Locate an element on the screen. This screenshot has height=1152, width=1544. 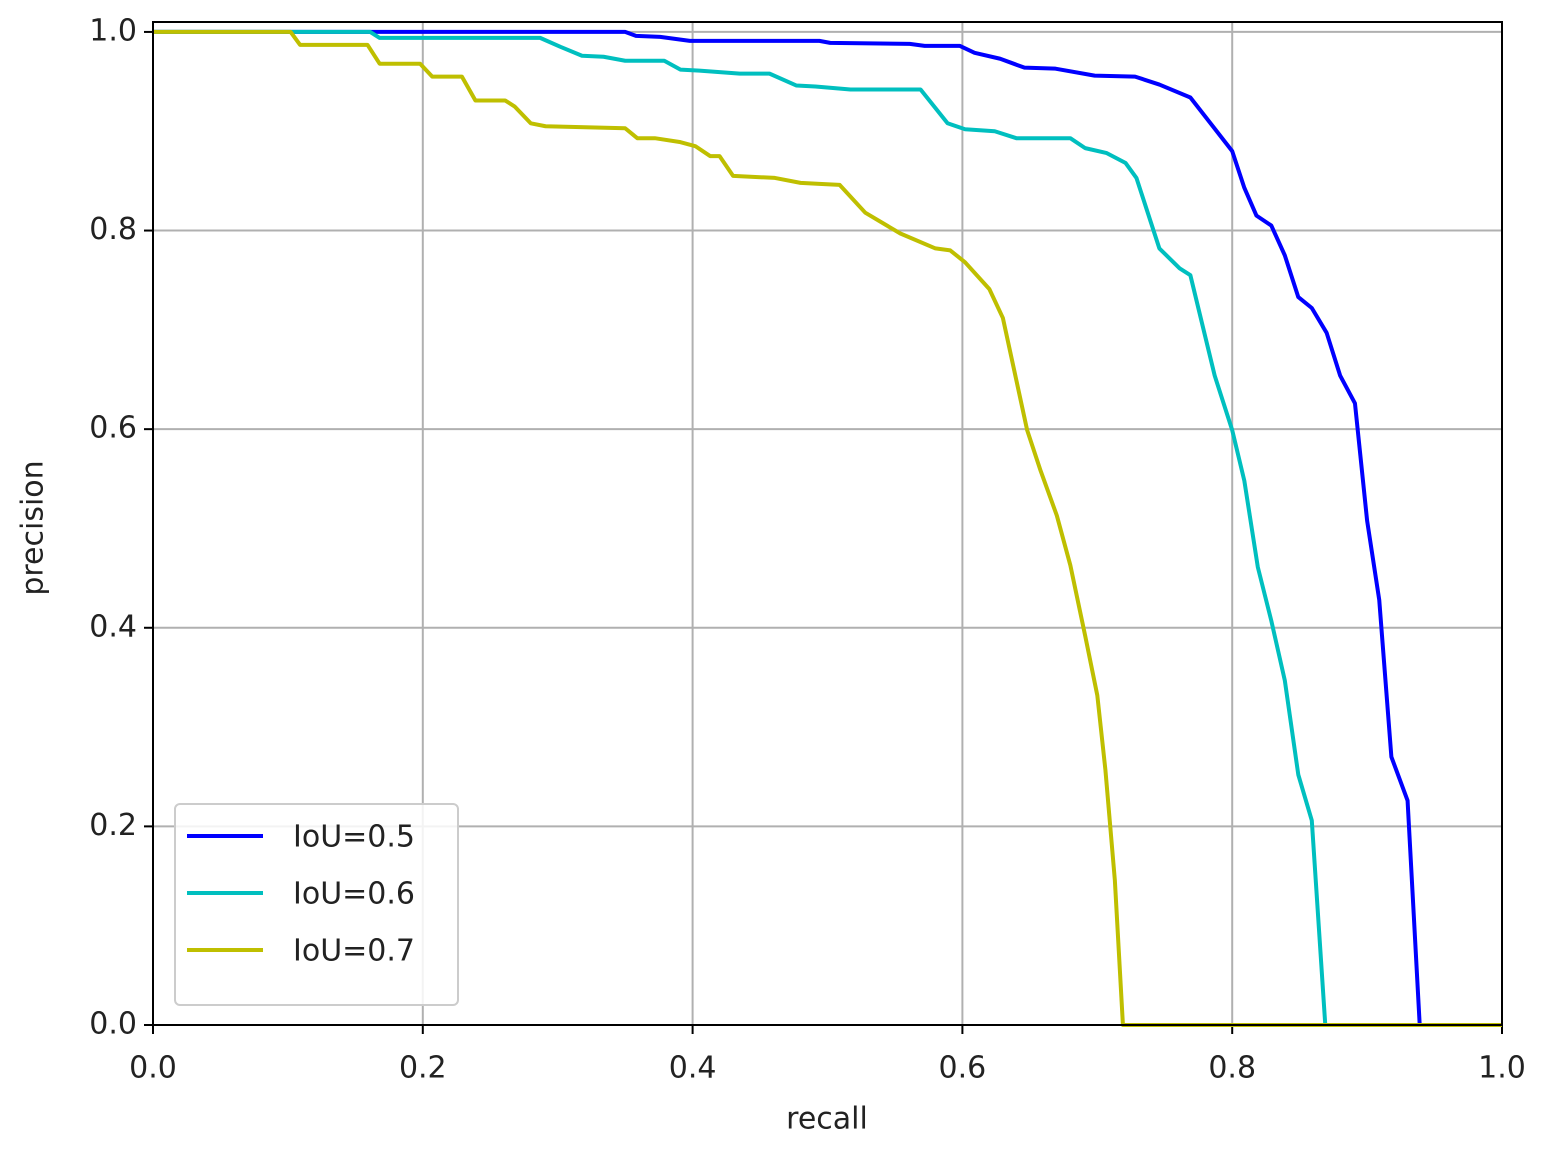
x-tick-label: 0.4 is located at coordinates (693, 1068).